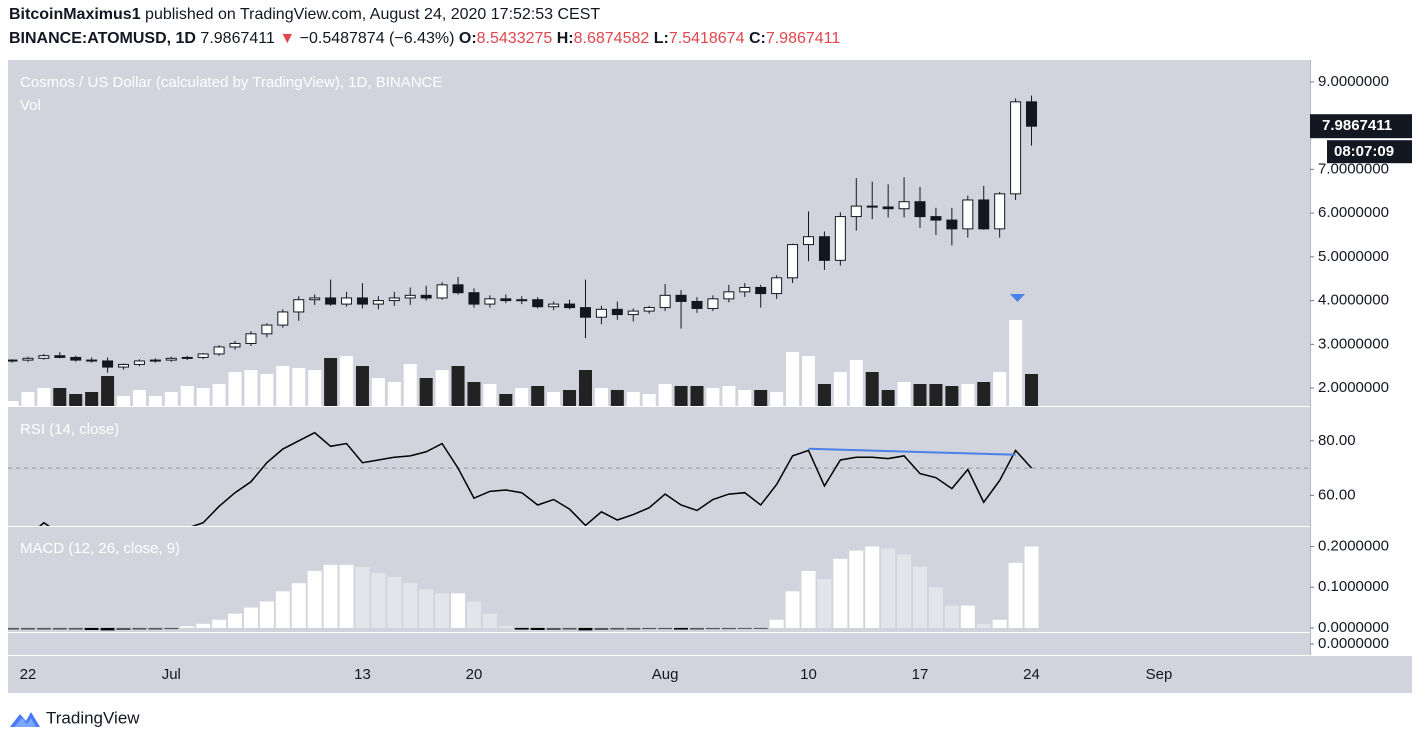 This screenshot has width=1420, height=743. What do you see at coordinates (237, 38) in the screenshot?
I see `last-price: 7.9867411` at bounding box center [237, 38].